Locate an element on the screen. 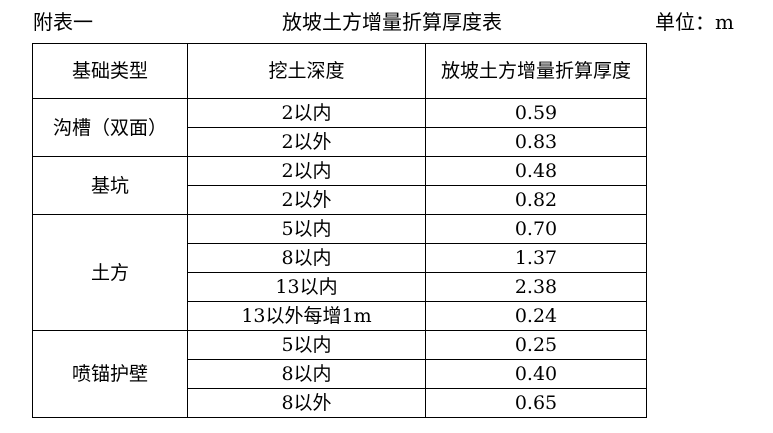 This screenshot has height=433, width=773. foundation-type-cell: 喷锚护壁 is located at coordinates (110, 374).